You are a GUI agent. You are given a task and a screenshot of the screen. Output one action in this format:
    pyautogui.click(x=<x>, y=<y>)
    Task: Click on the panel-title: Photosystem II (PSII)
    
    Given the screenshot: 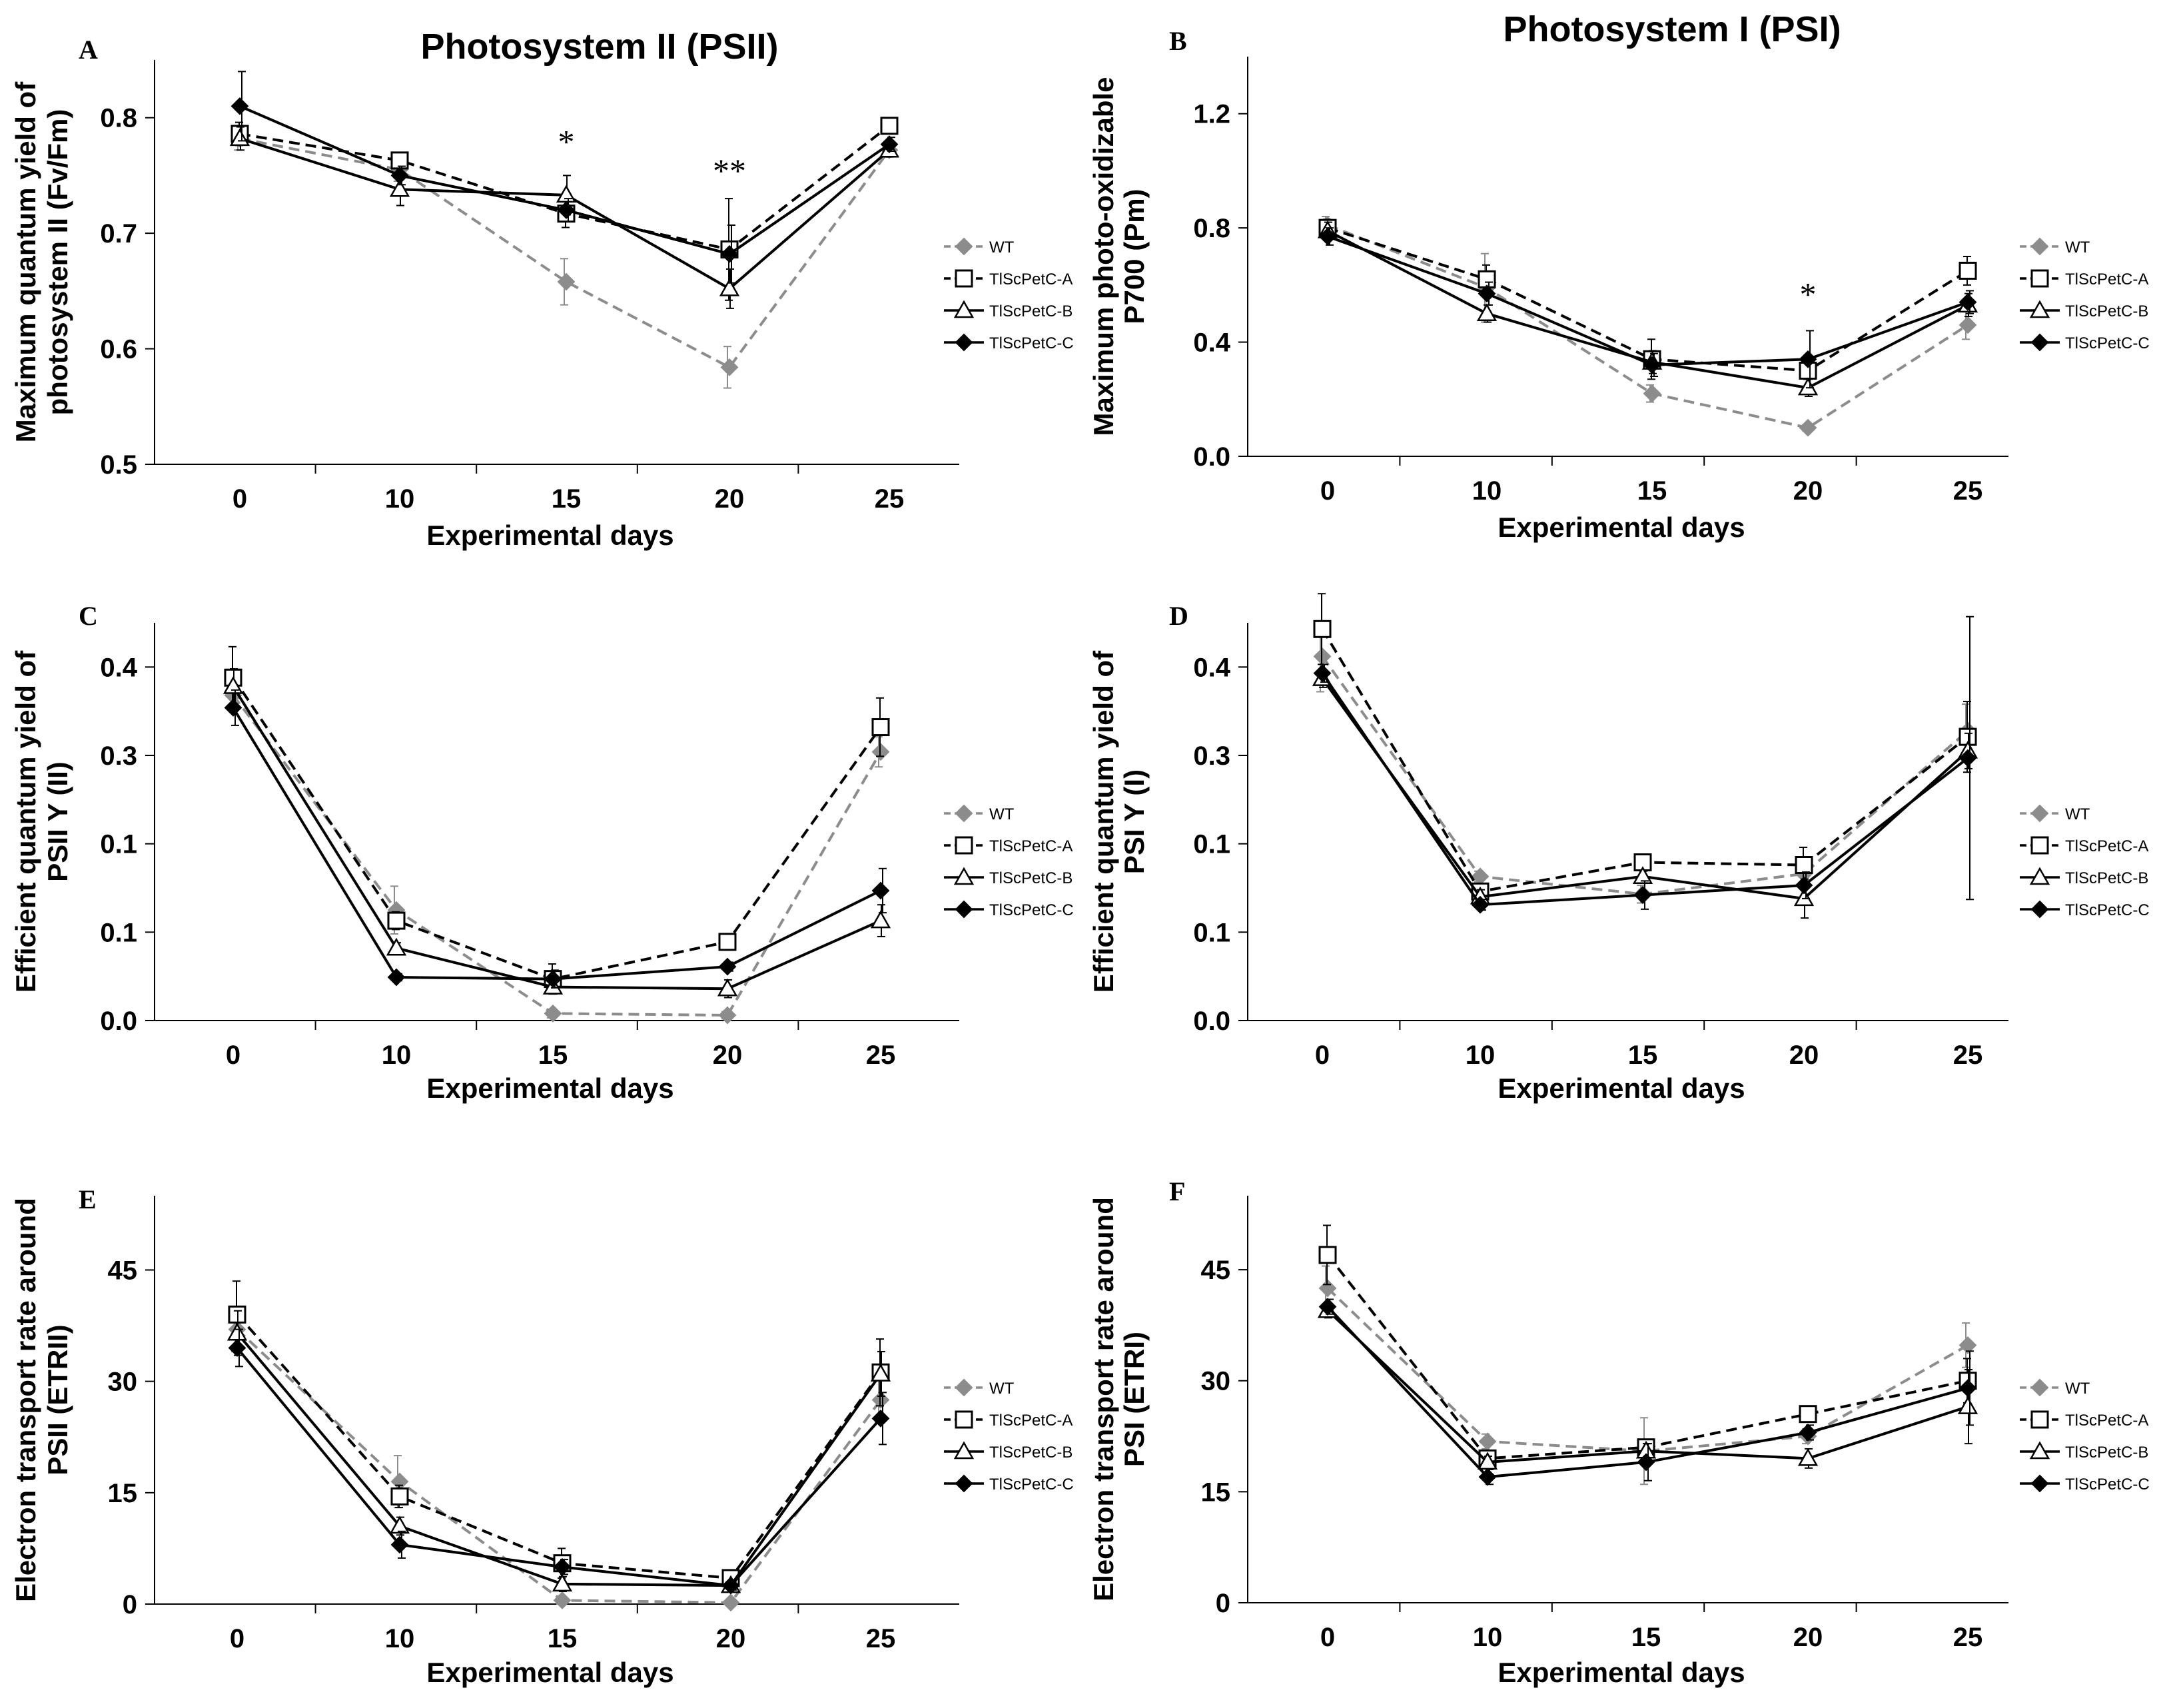 What is the action you would take?
    pyautogui.click(x=599, y=47)
    